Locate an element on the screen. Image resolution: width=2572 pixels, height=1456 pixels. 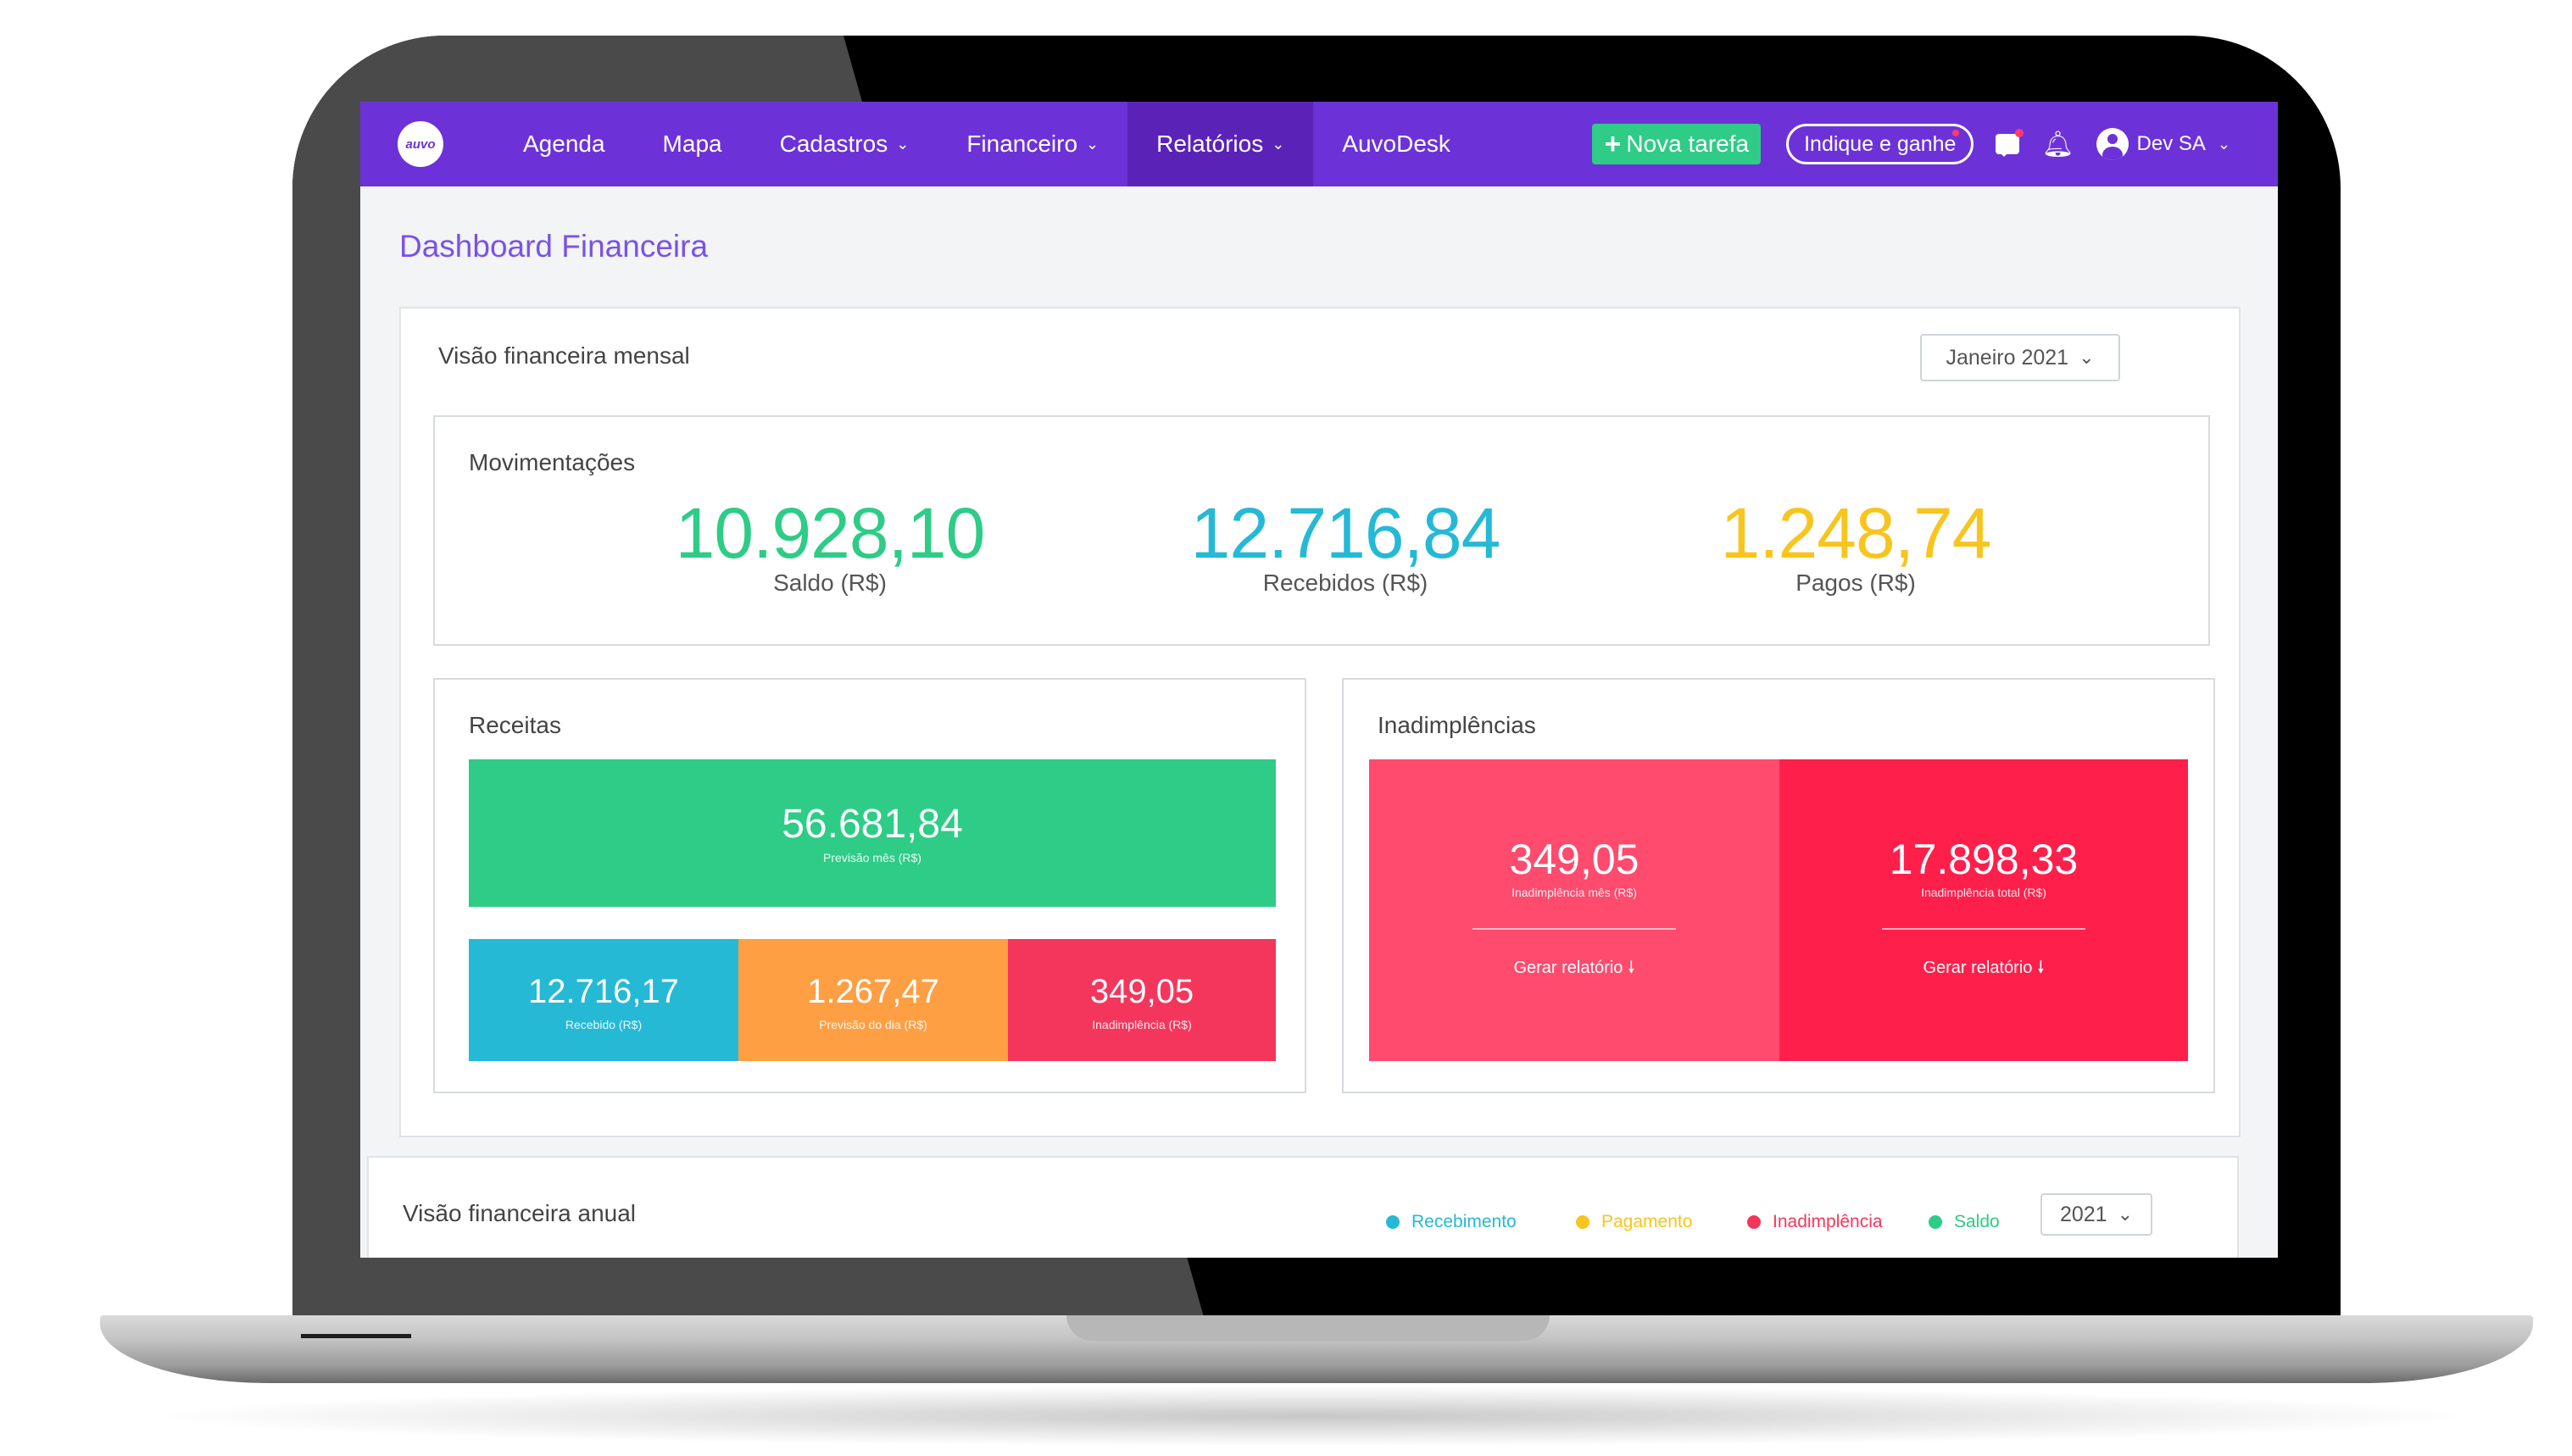
notification-dot is located at coordinates (1956, 133).